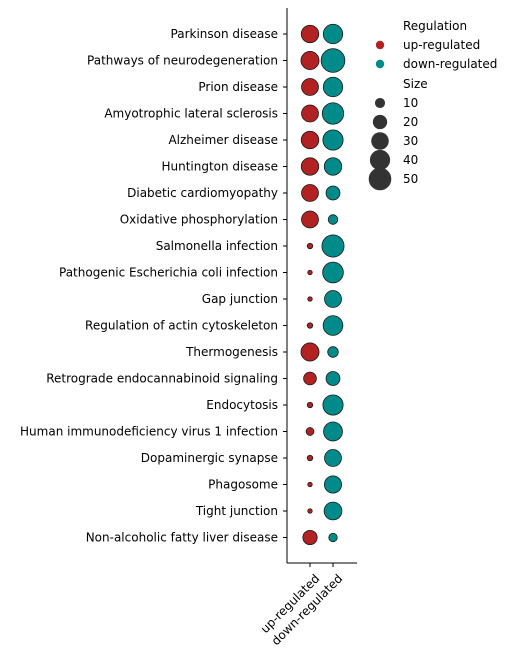 Image resolution: width=515 pixels, height=660 pixels. What do you see at coordinates (333, 484) in the screenshot?
I see `bubble-down-regulated-phagosome` at bounding box center [333, 484].